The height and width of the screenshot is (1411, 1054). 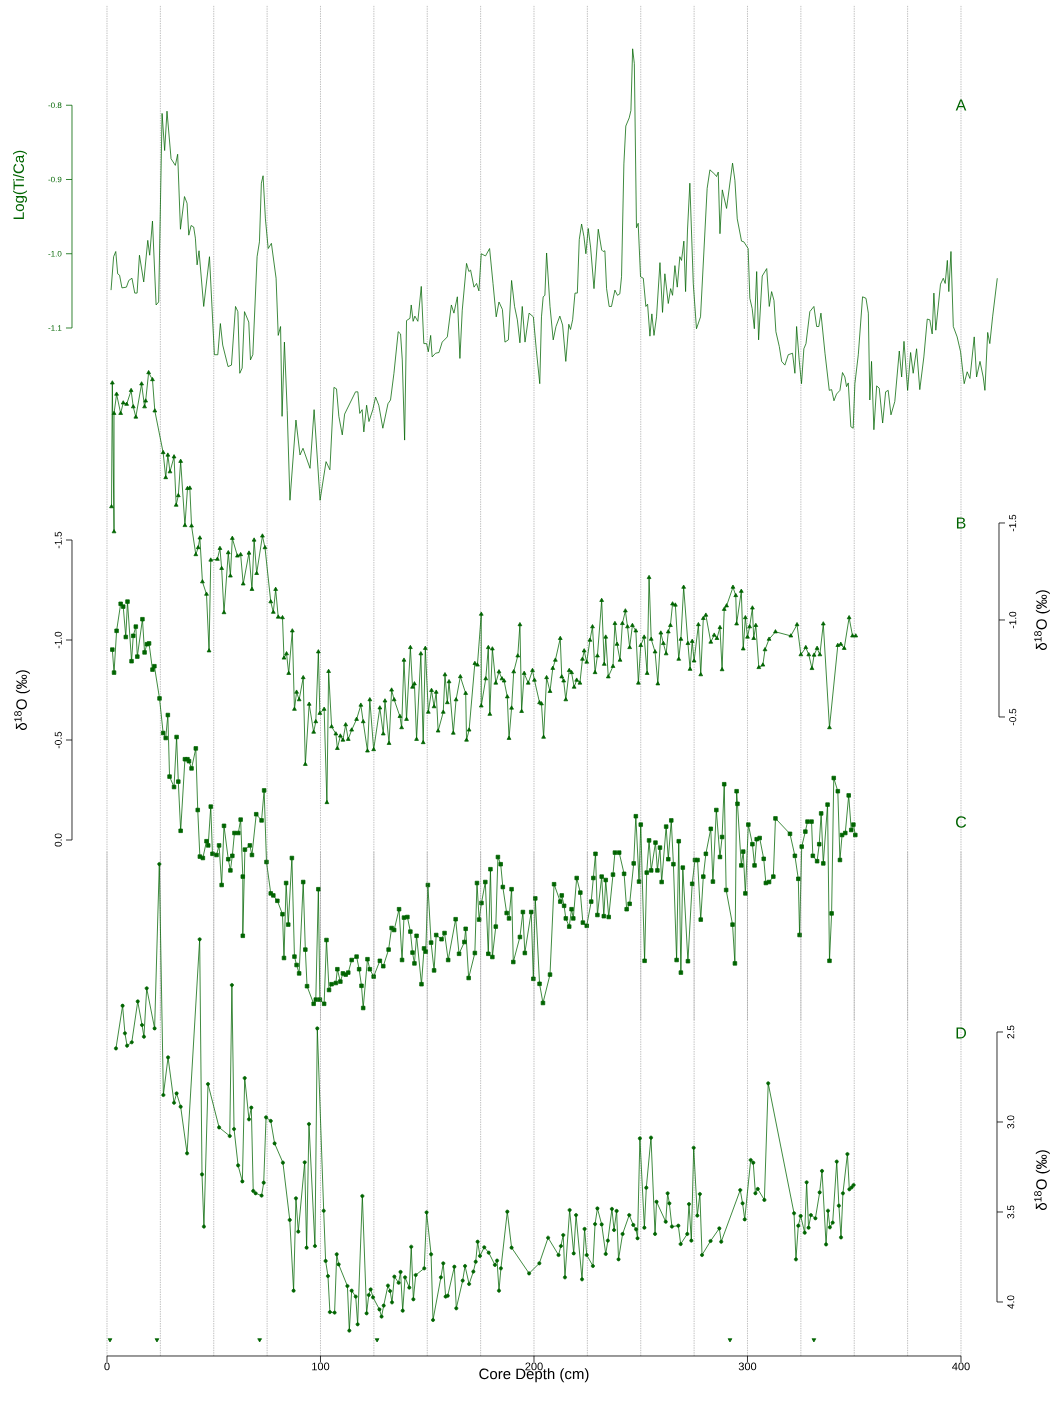 I want to click on annotation: A, so click(x=961, y=105).